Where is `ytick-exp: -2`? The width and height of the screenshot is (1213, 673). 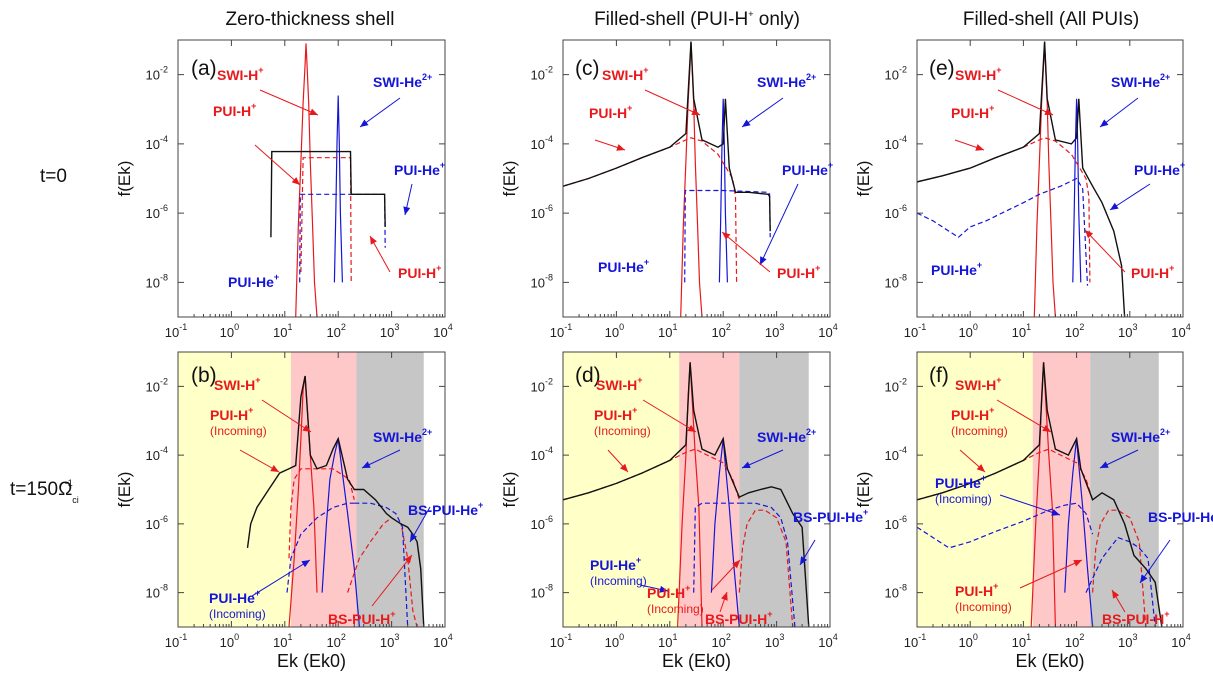
ytick-exp: -2 is located at coordinates (164, 381).